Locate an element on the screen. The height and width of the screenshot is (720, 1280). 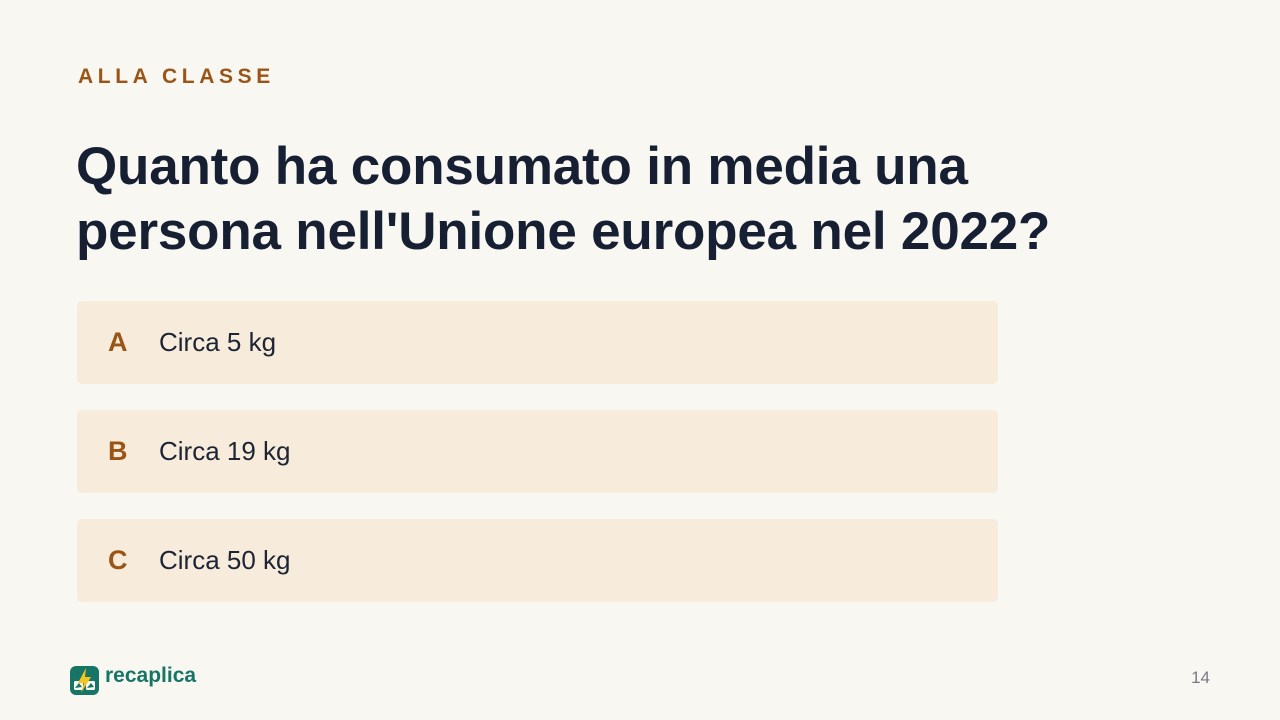
section-kicker: ALLA CLASSE is located at coordinates (176, 76).